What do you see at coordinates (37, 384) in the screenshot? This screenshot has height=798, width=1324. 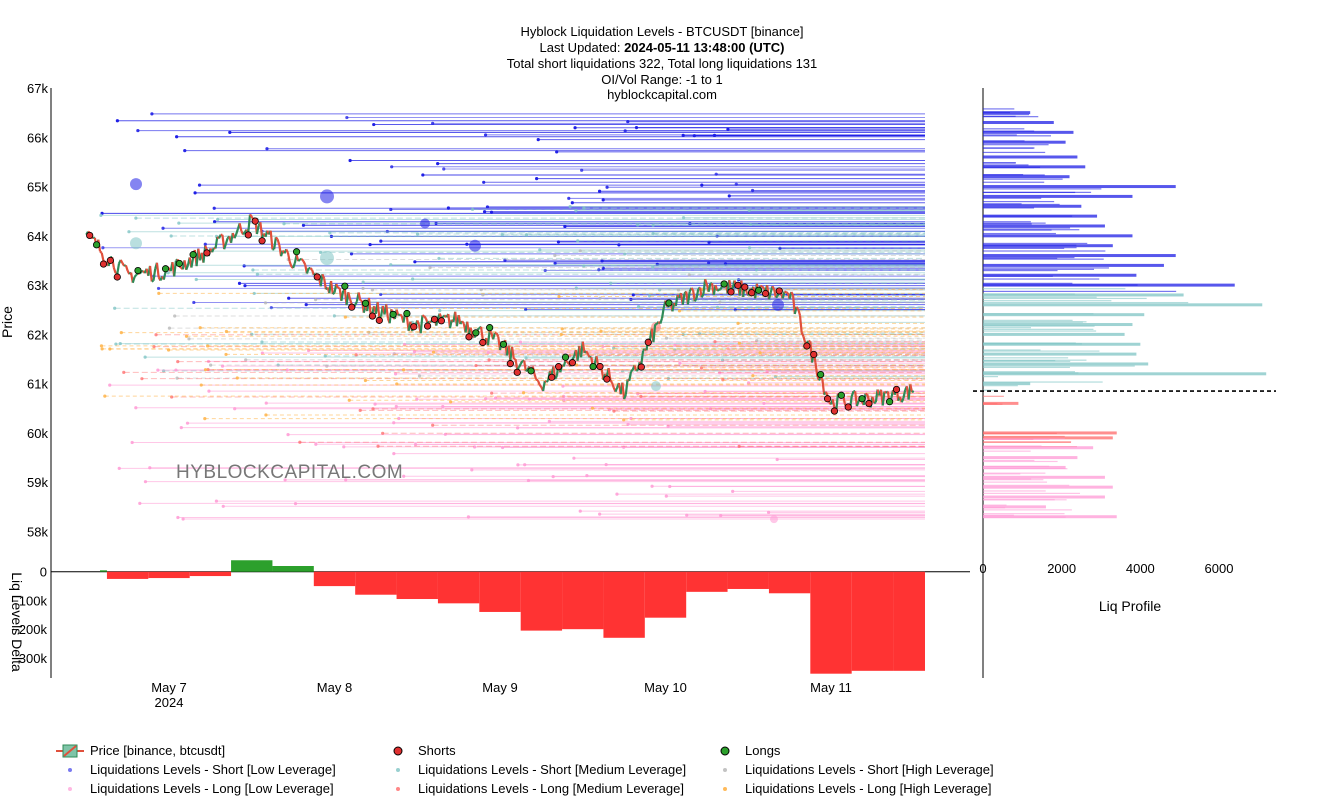 I see `price-tick-label: 61k` at bounding box center [37, 384].